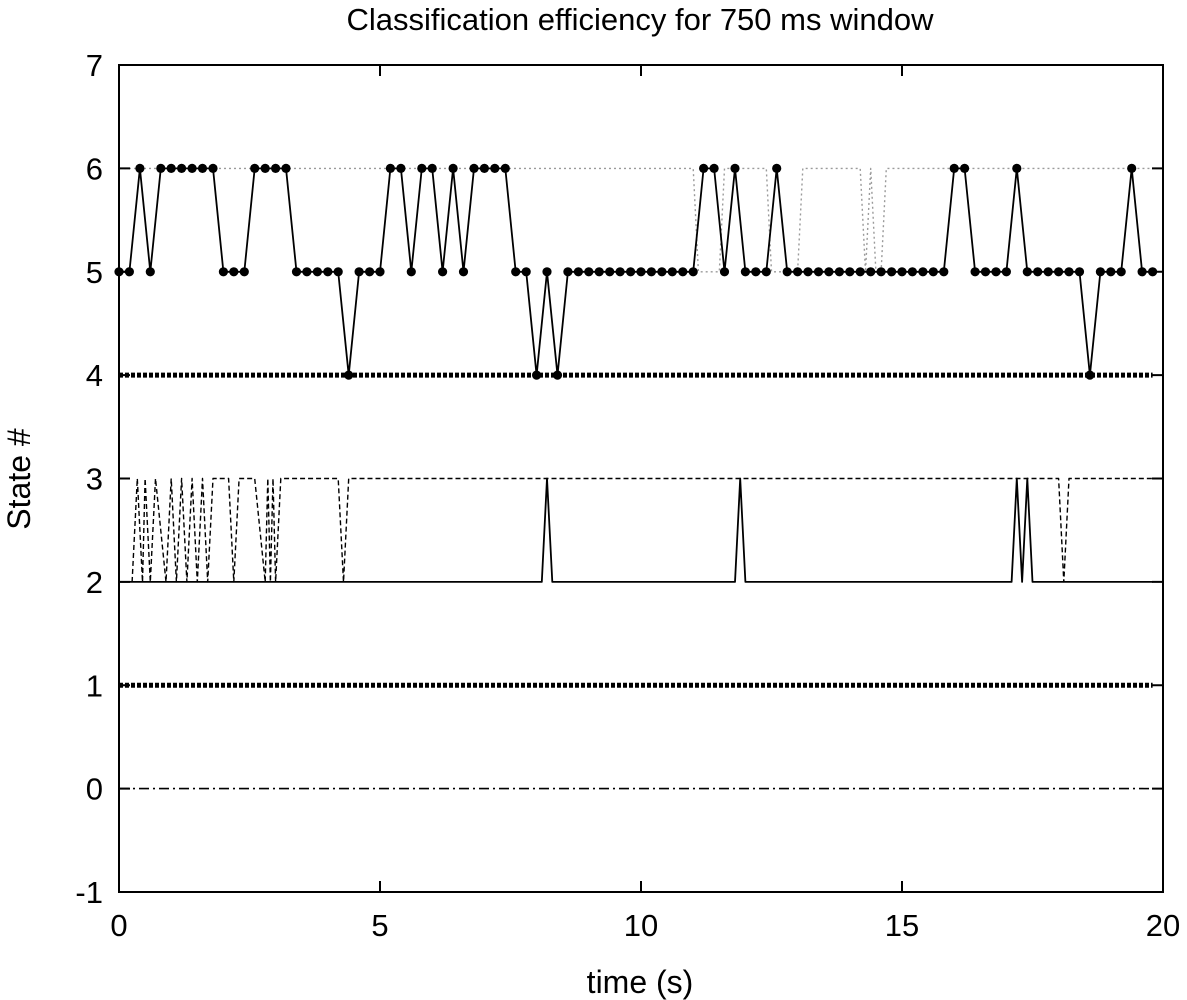 Image resolution: width=1187 pixels, height=1000 pixels. I want to click on y-tick-label: 2, so click(94, 582).